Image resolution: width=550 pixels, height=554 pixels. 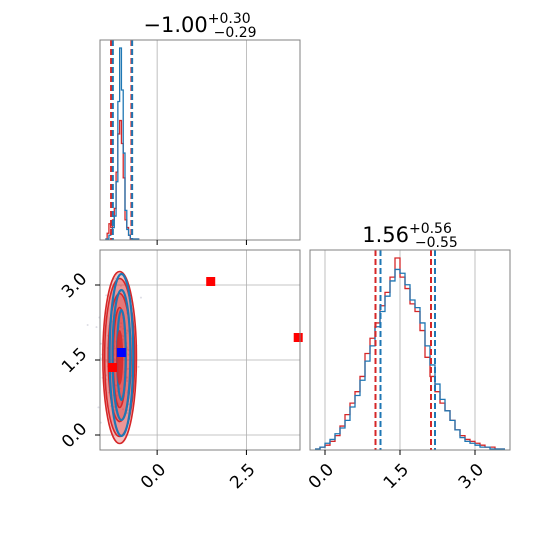 What do you see at coordinates (229, 19) in the screenshot?
I see `title-upper-error: +0.30` at bounding box center [229, 19].